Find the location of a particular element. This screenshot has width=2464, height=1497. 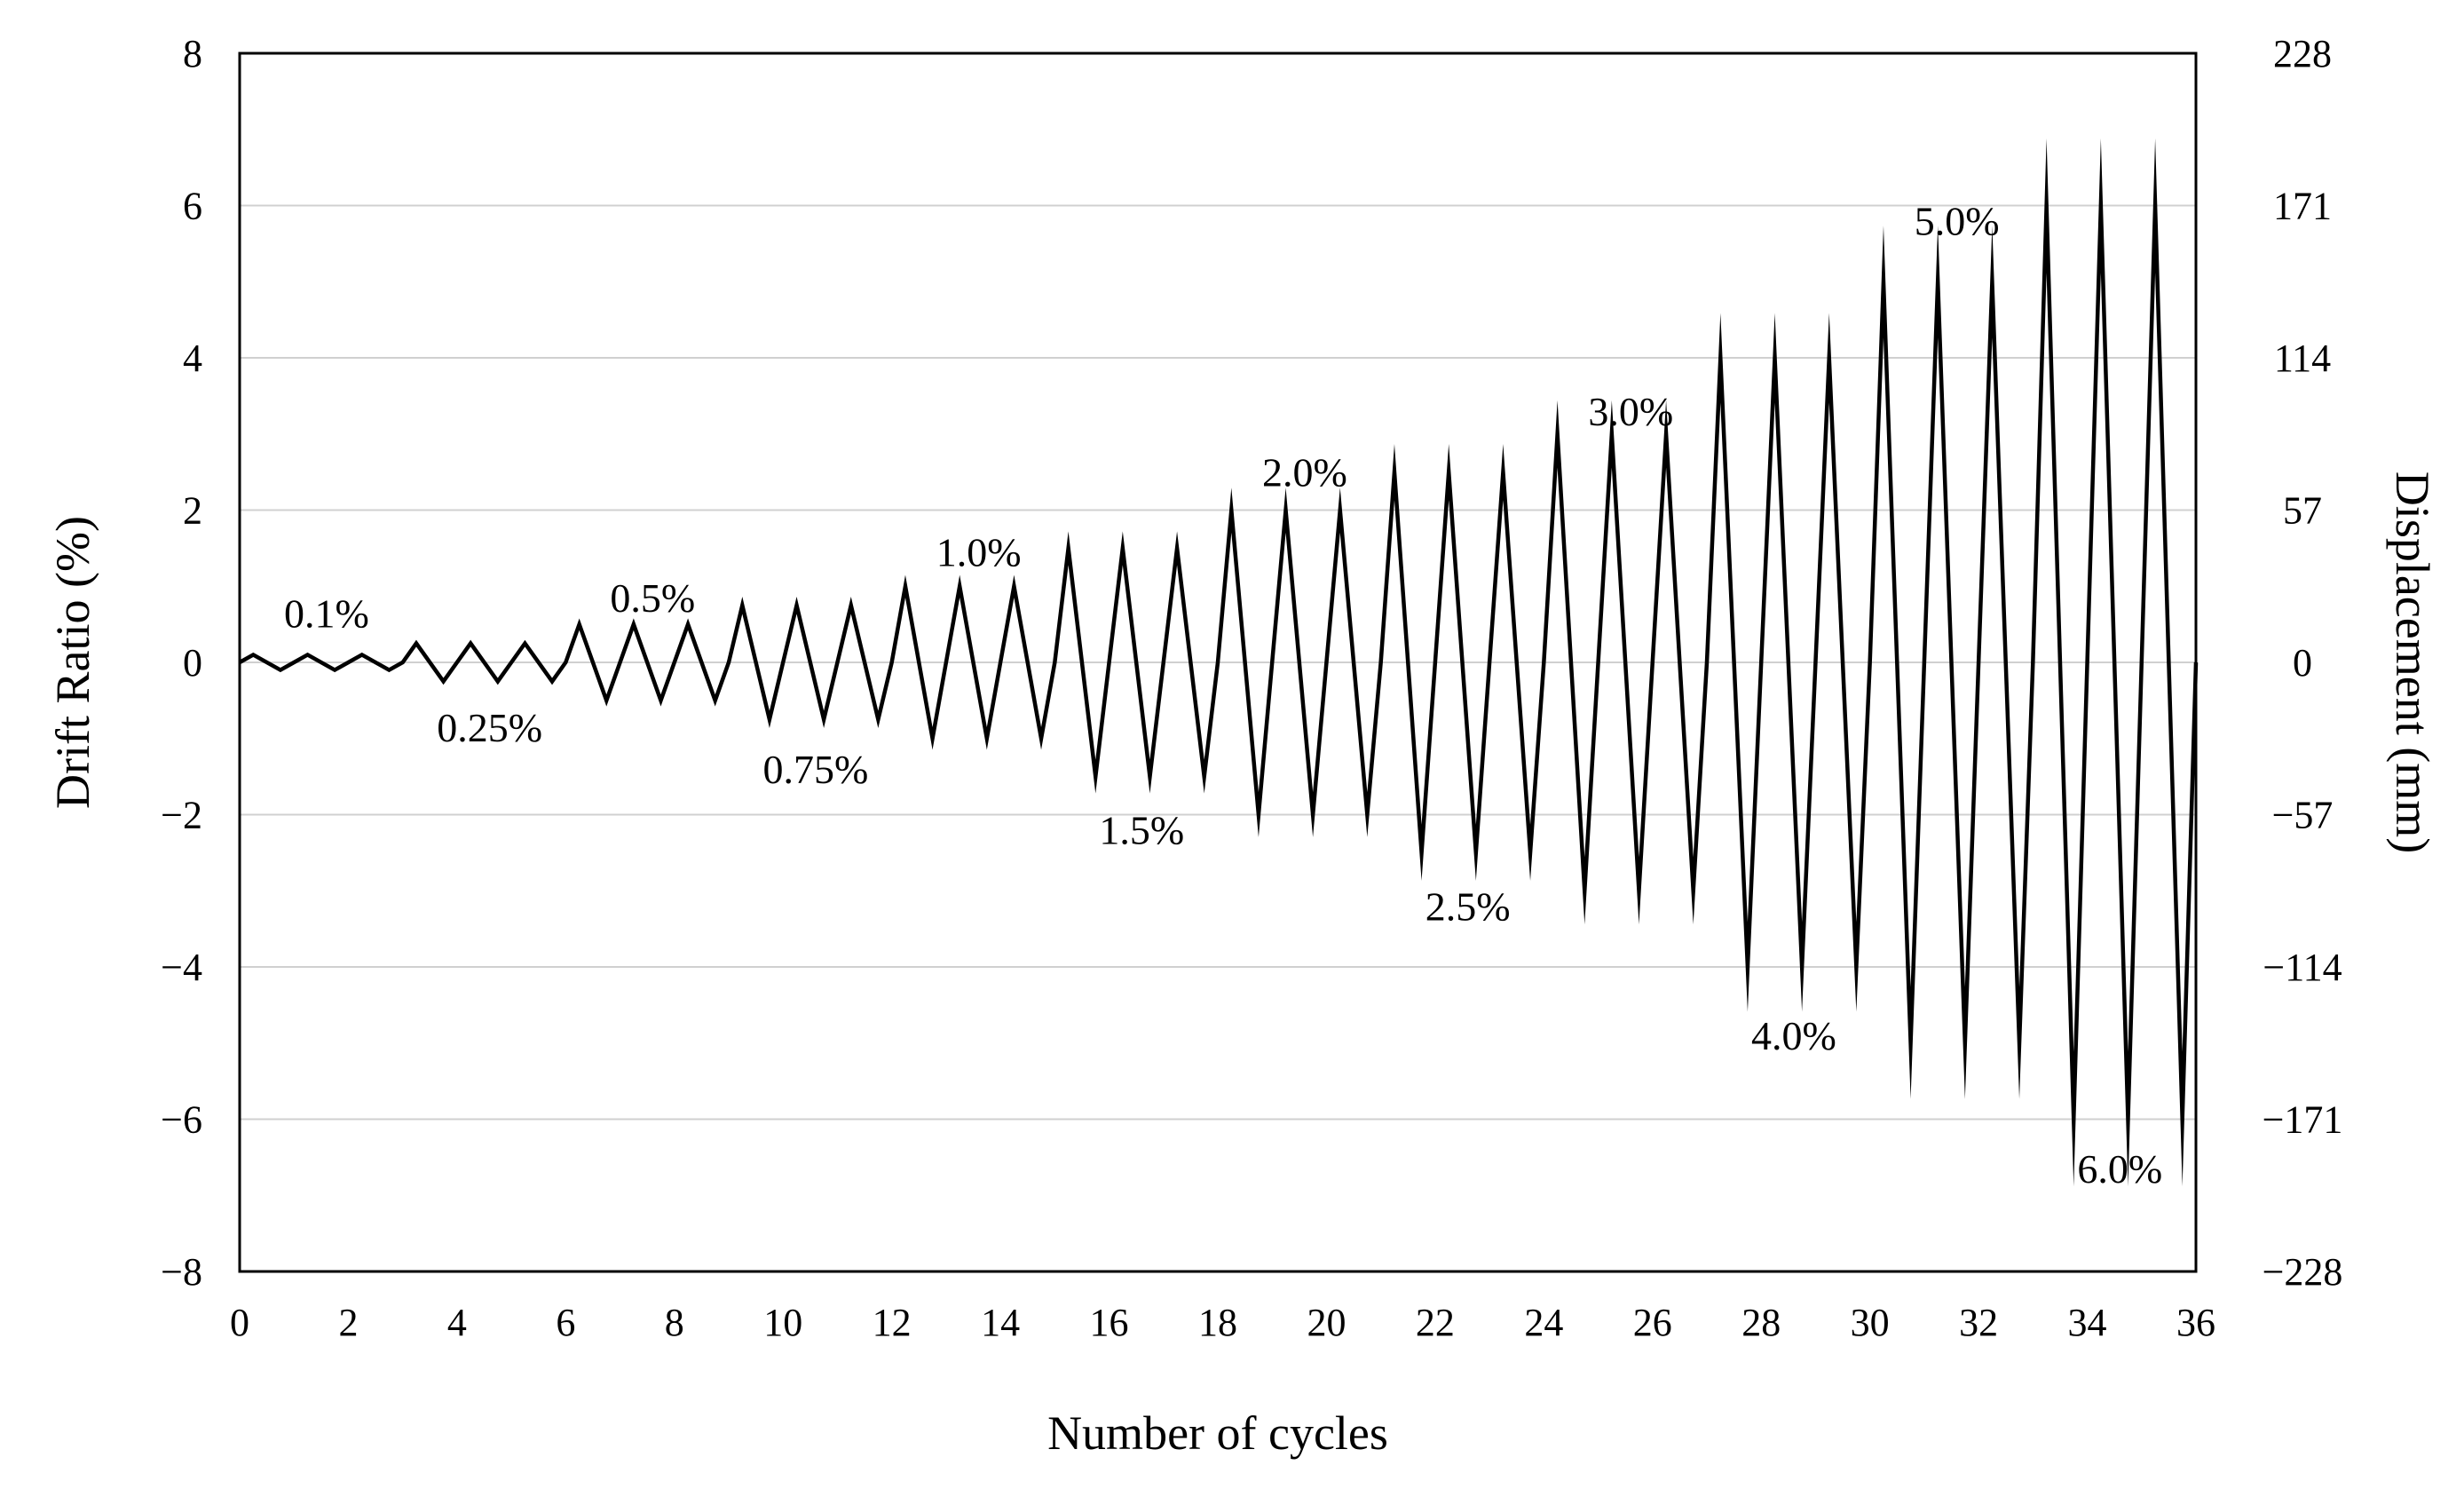

amplitude-label: 1.0% is located at coordinates (979, 552).